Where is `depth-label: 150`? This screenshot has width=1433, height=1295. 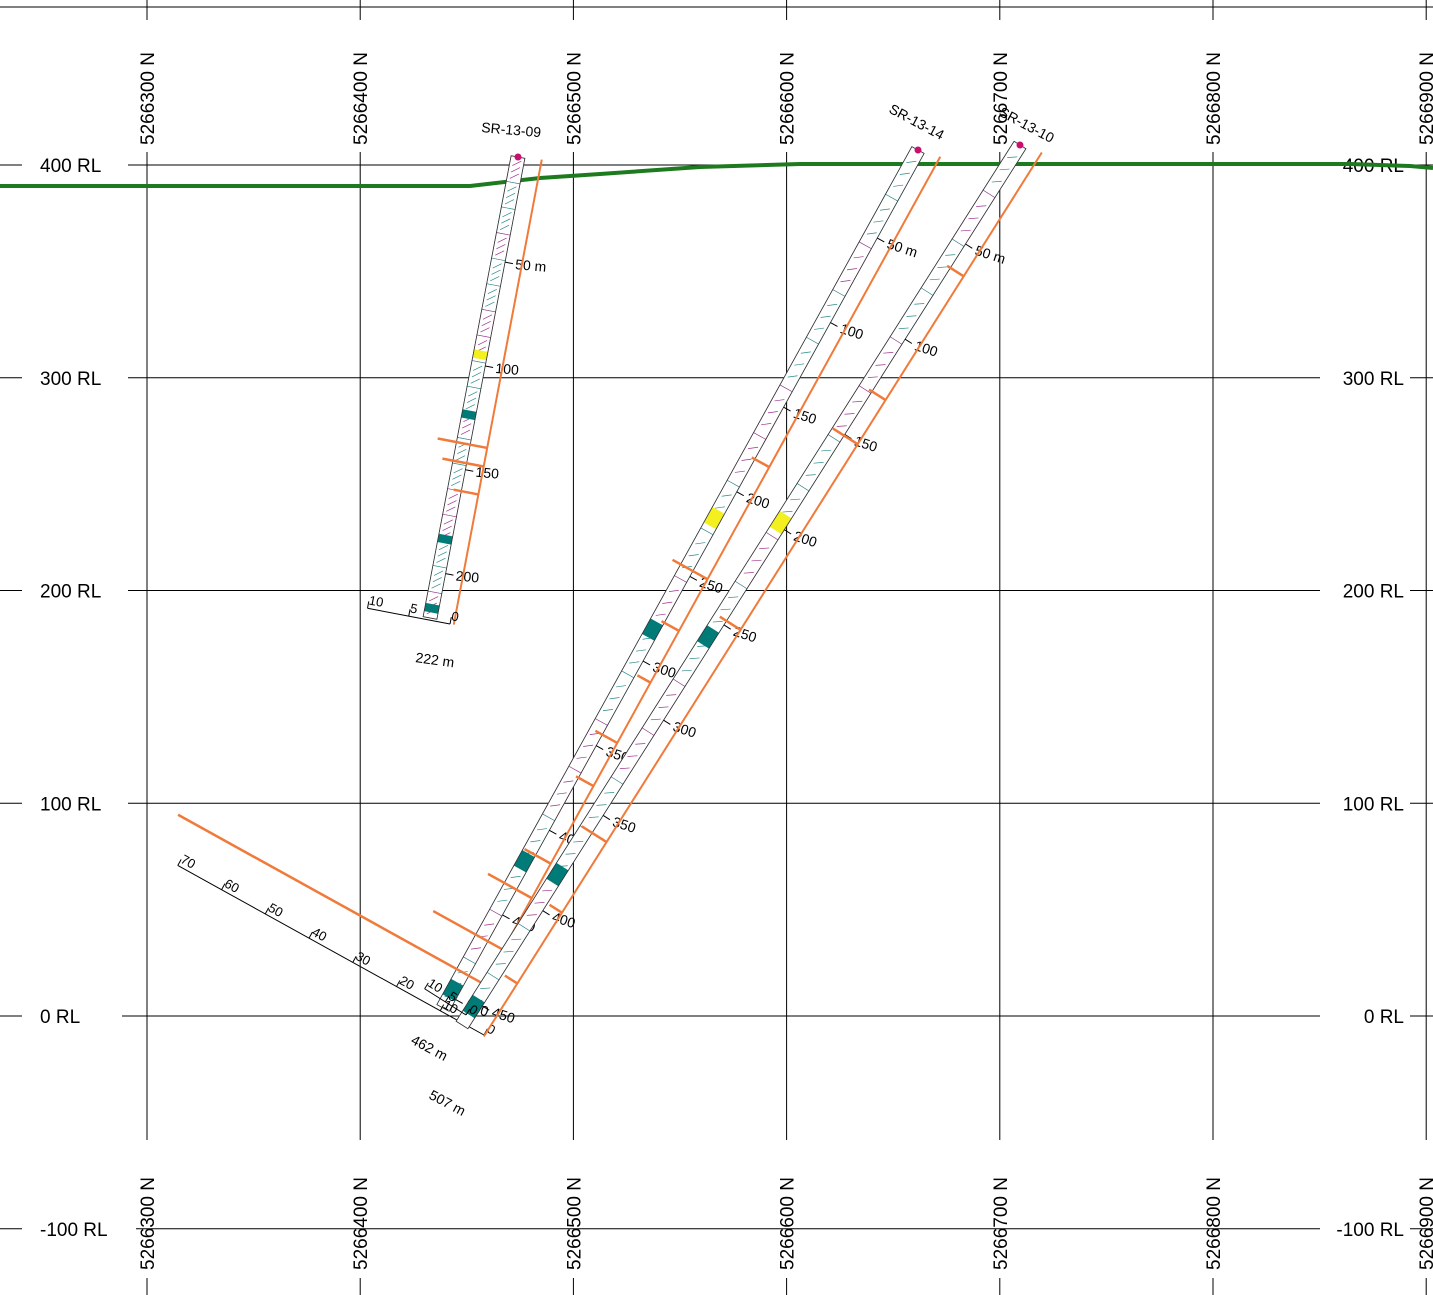 depth-label: 150 is located at coordinates (804, 416).